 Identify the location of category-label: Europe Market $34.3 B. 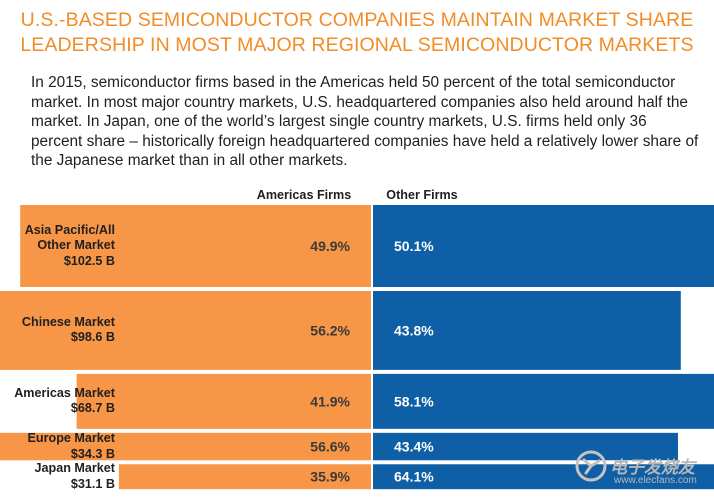
(71, 446).